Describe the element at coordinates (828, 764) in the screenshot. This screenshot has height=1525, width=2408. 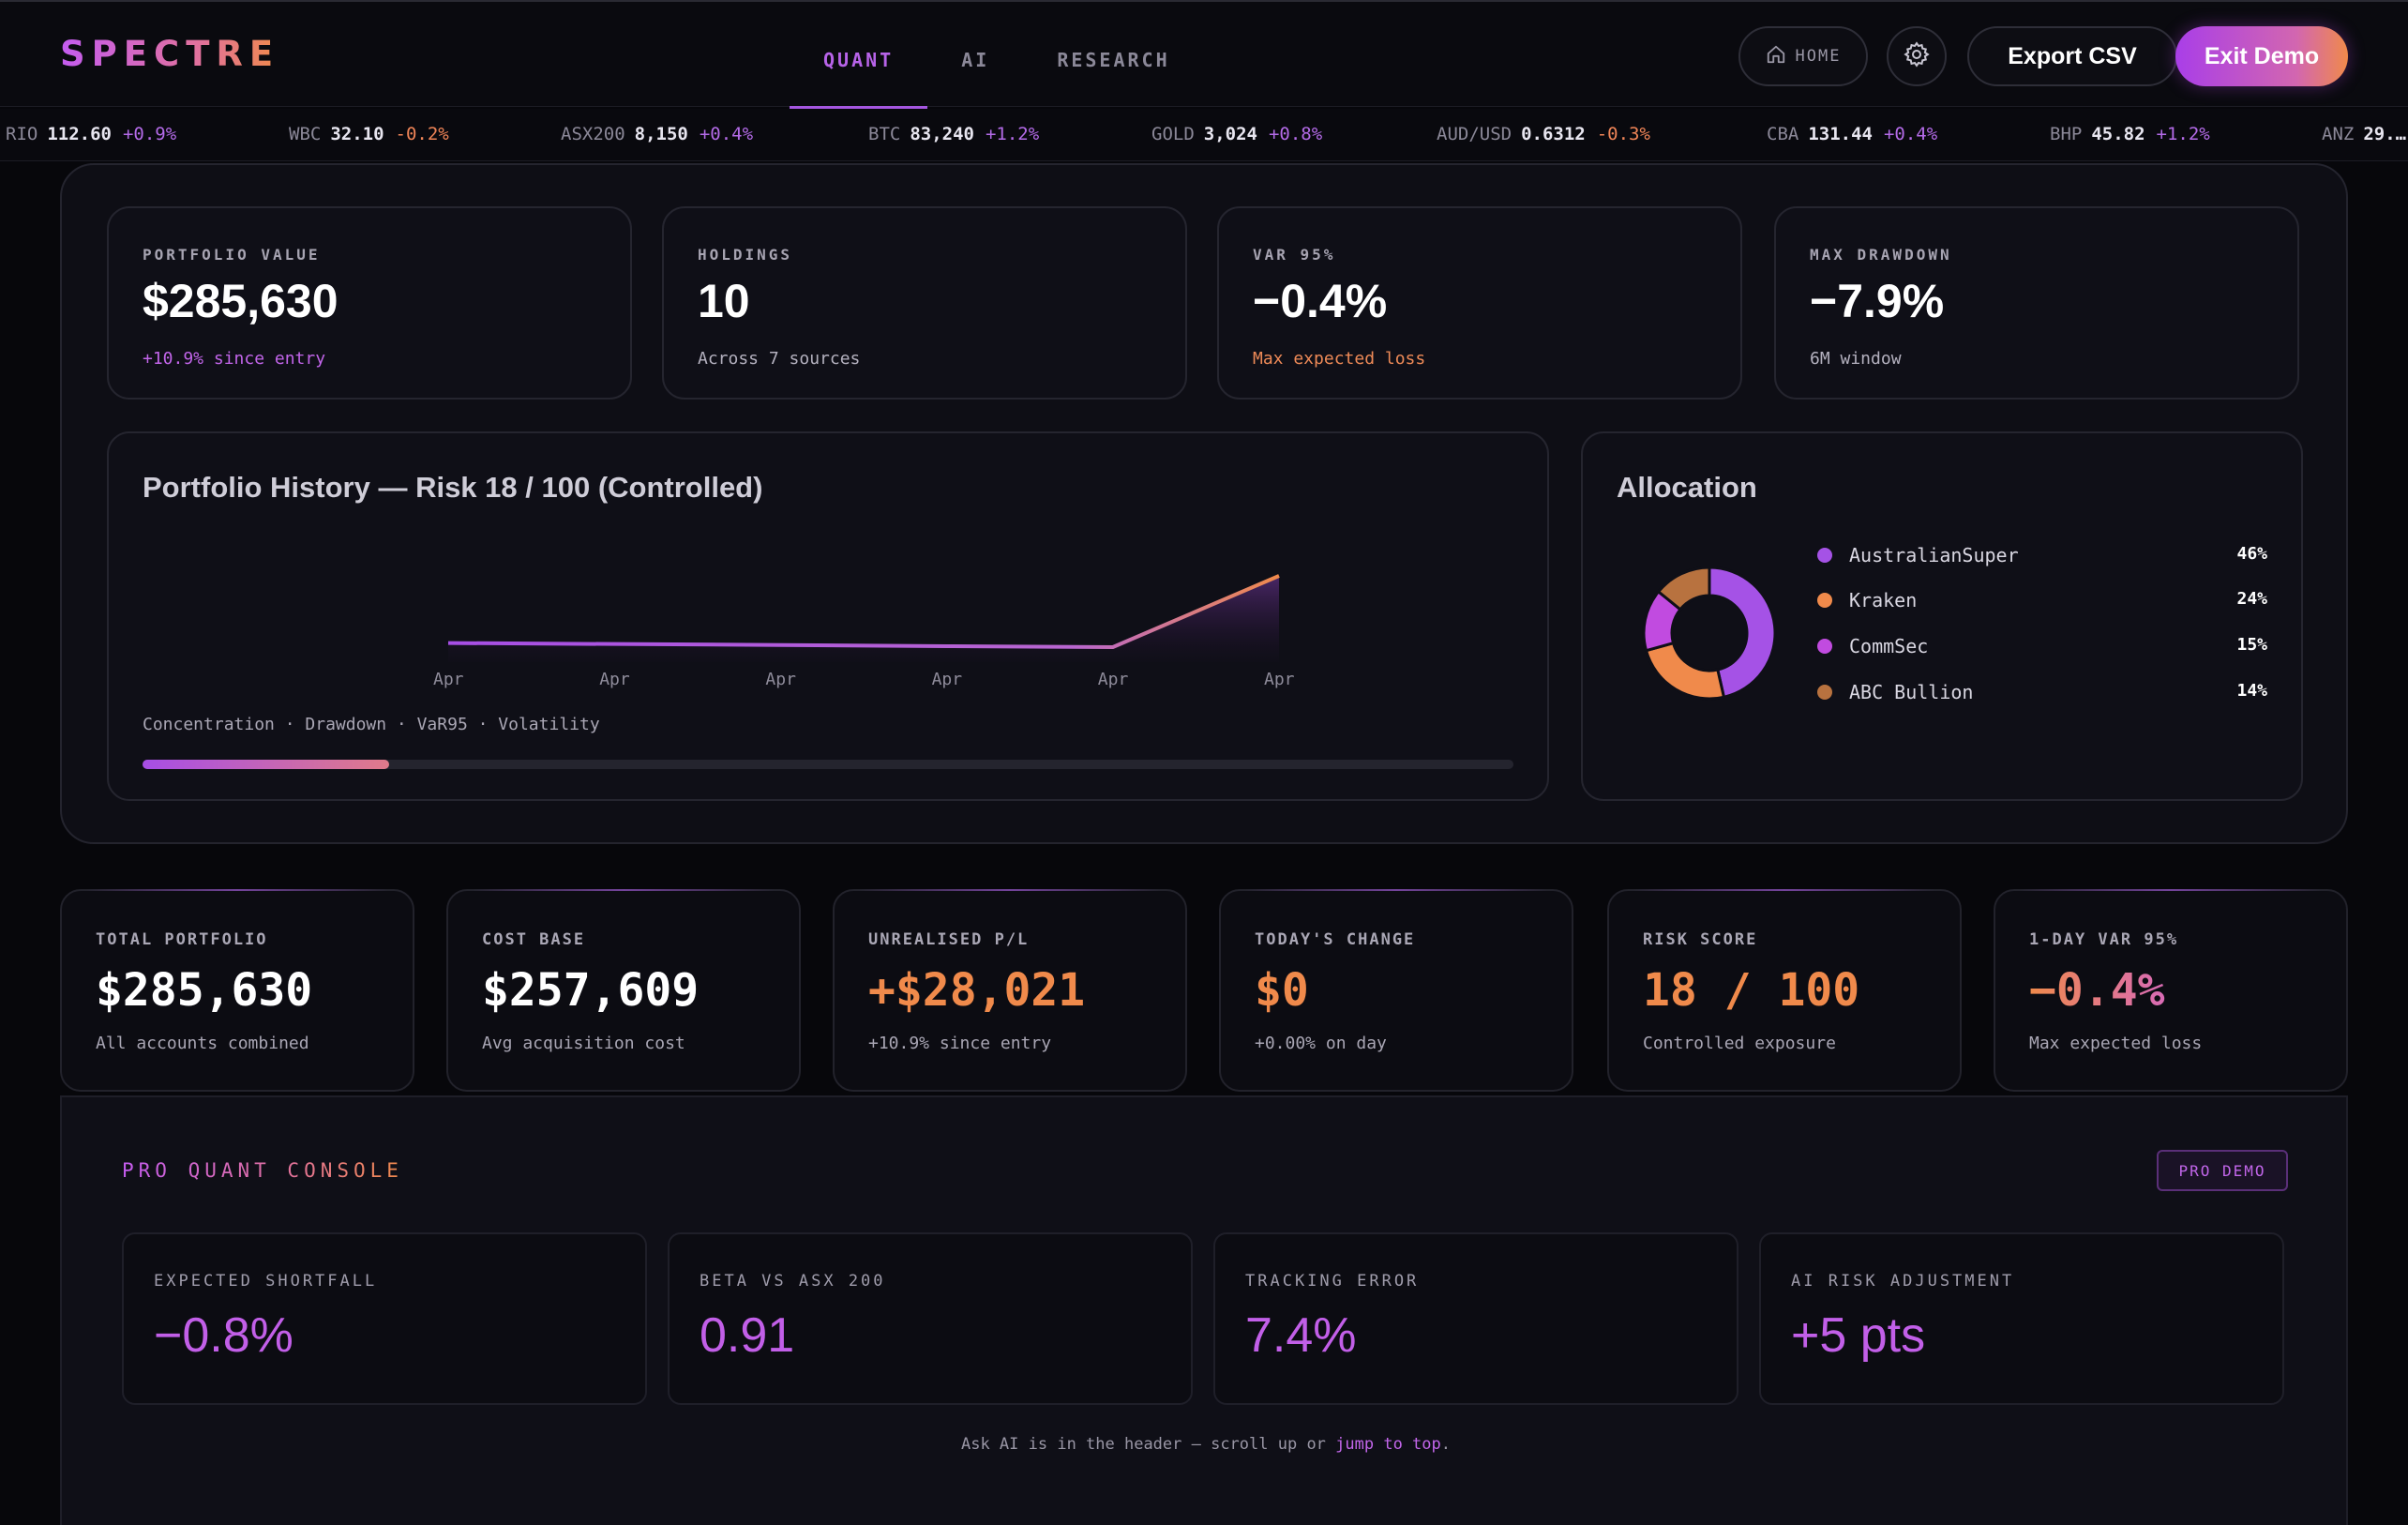
I see `risk-score-bar` at that location.